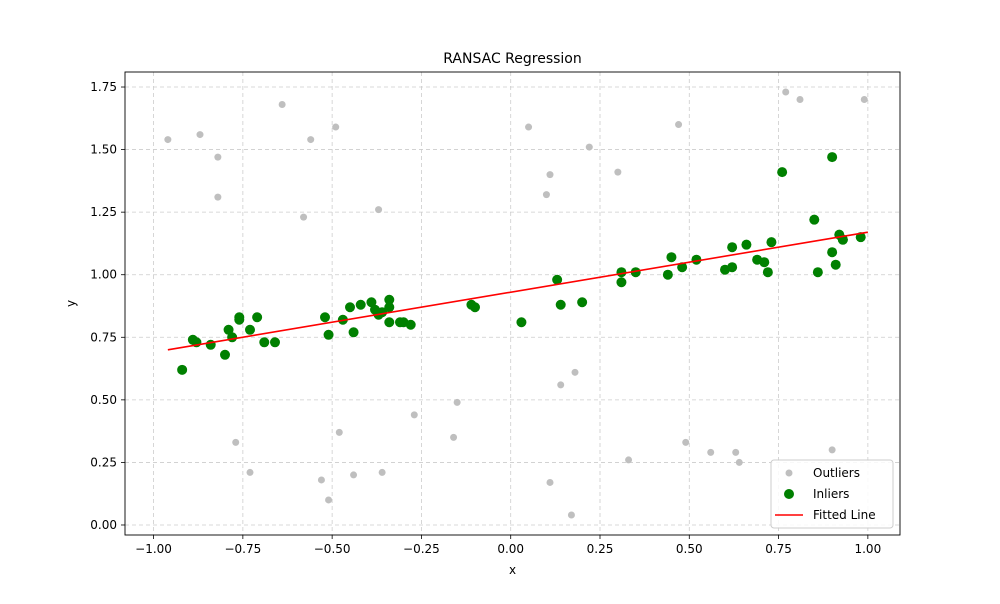 This screenshot has height=604, width=1000. I want to click on y-axis-label: y, so click(71, 303).